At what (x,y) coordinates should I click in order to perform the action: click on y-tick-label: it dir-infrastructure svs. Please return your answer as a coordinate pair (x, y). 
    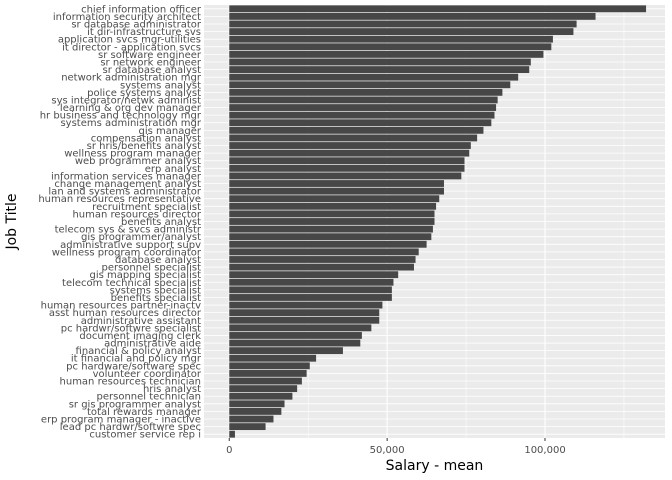
    Looking at the image, I should click on (144, 32).